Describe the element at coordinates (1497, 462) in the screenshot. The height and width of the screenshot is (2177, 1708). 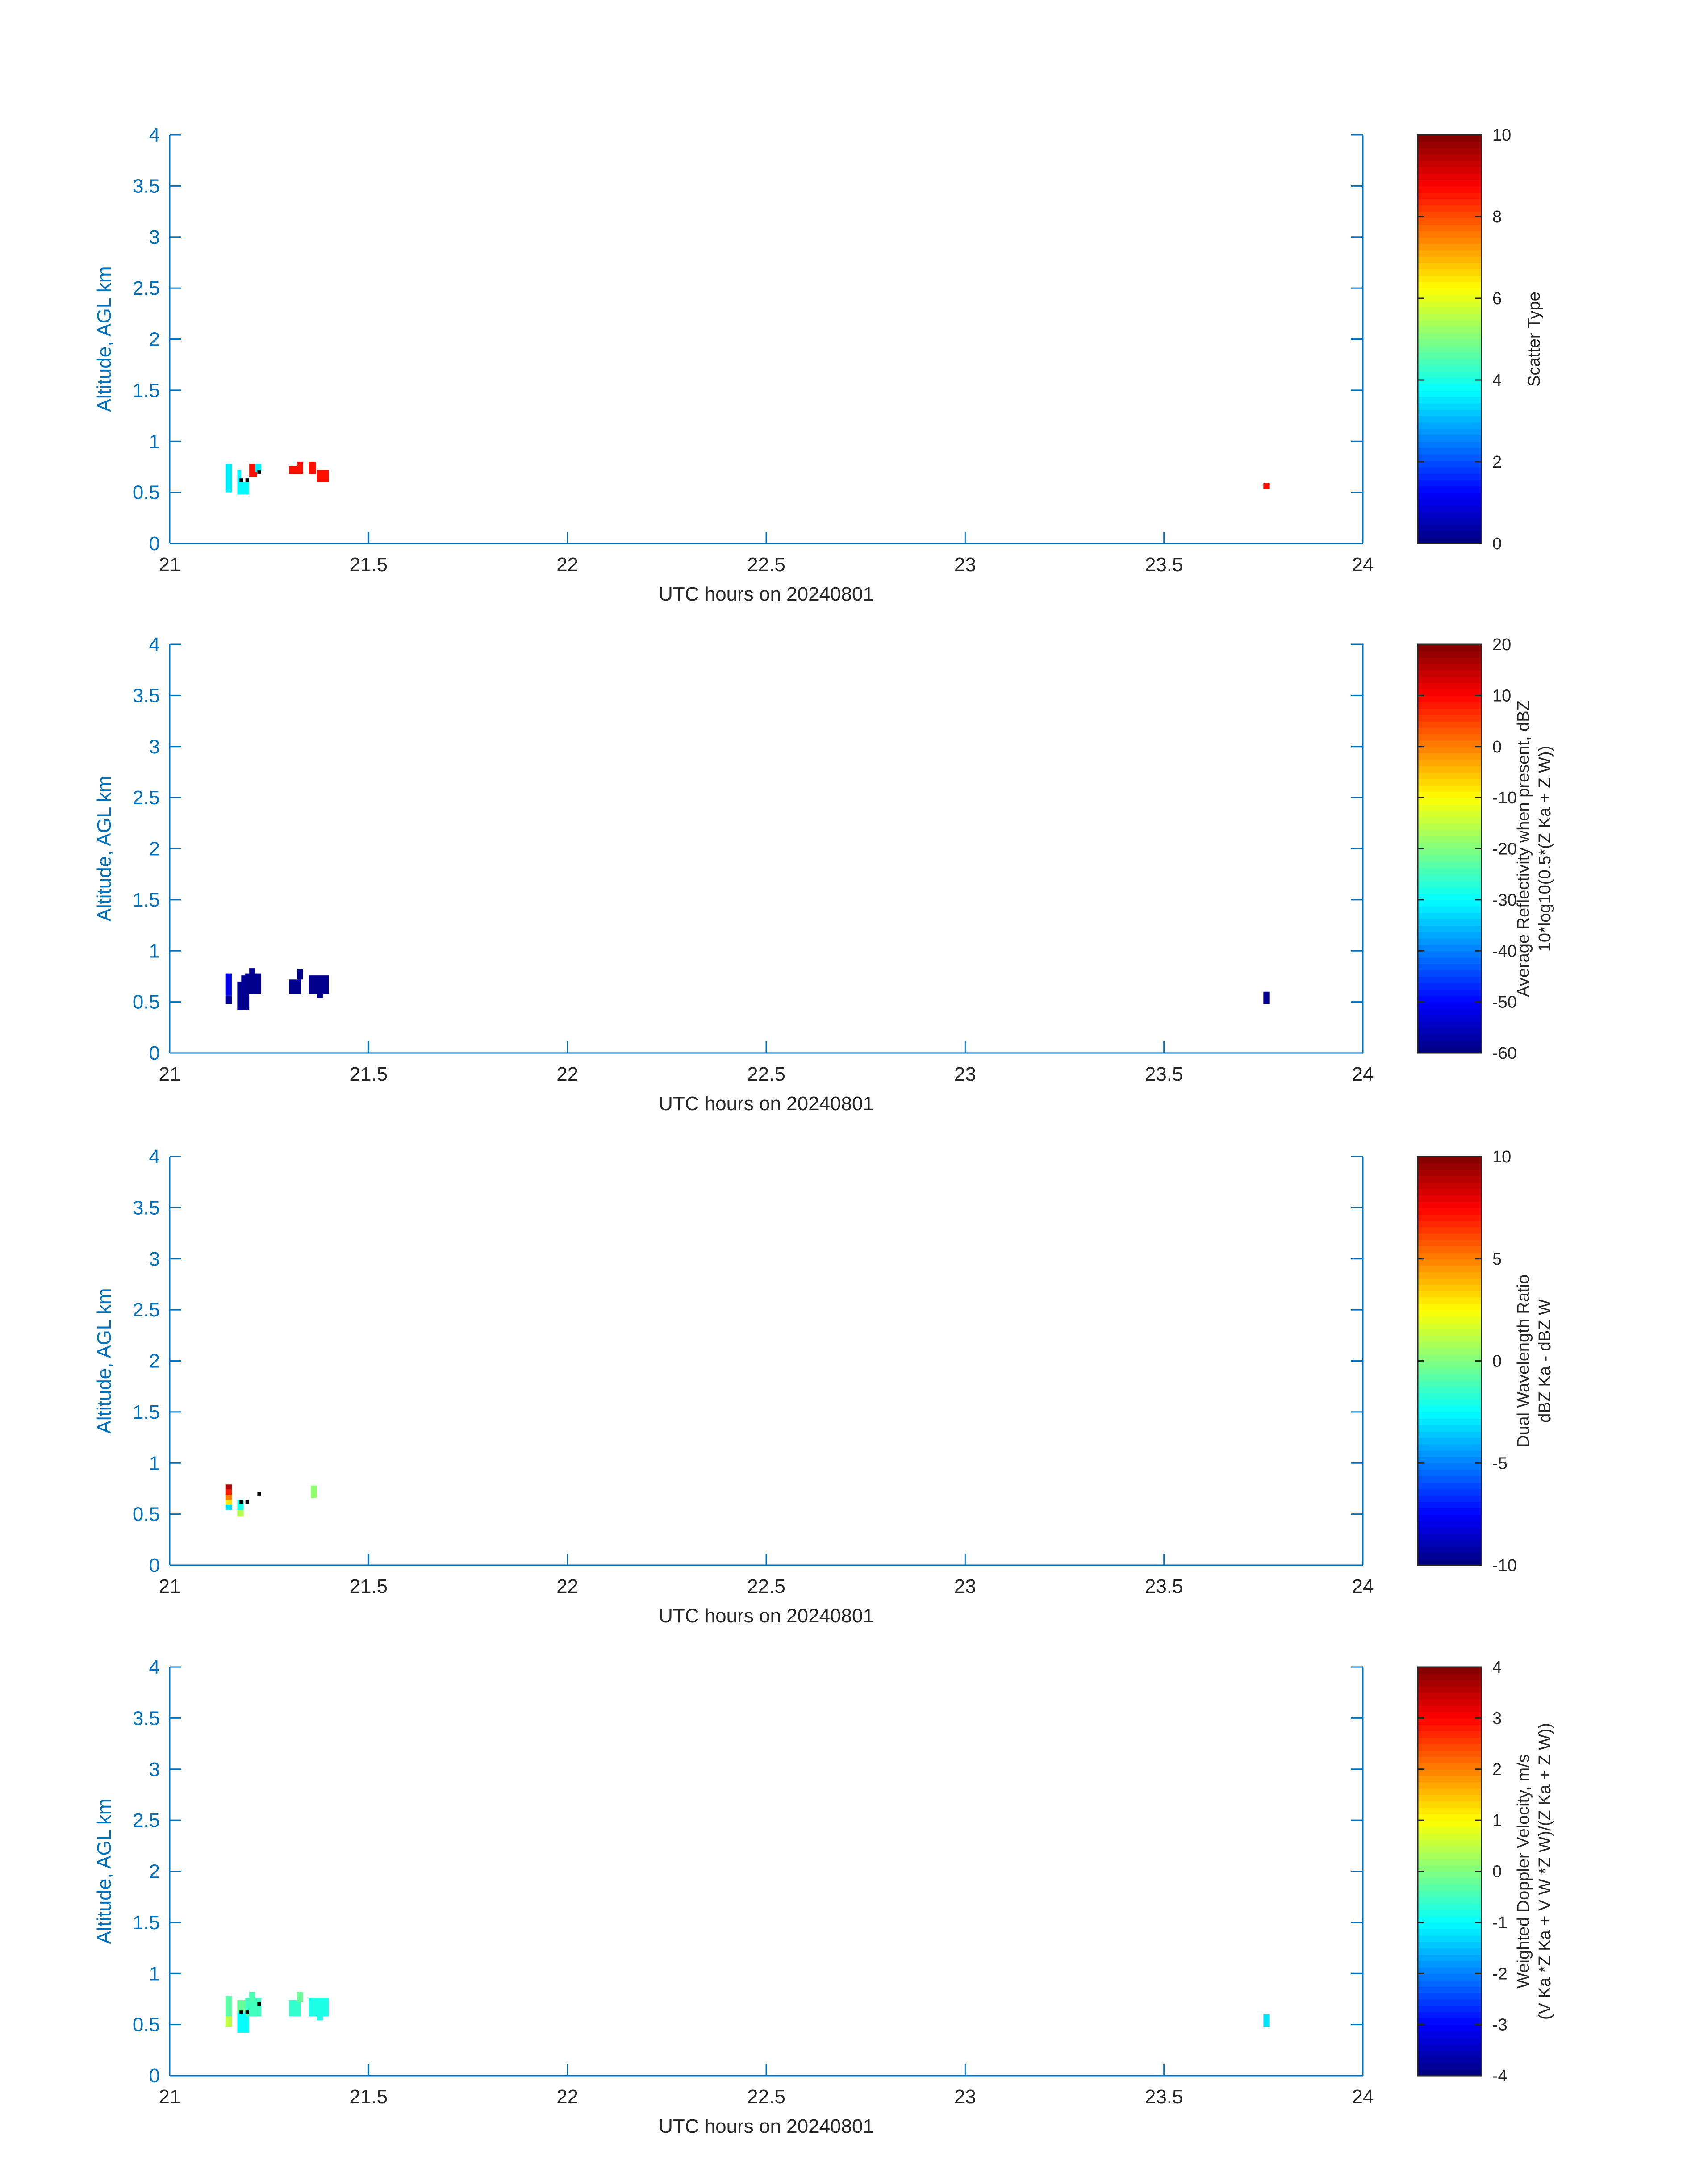
I see `colorbar-tick-label: 2` at that location.